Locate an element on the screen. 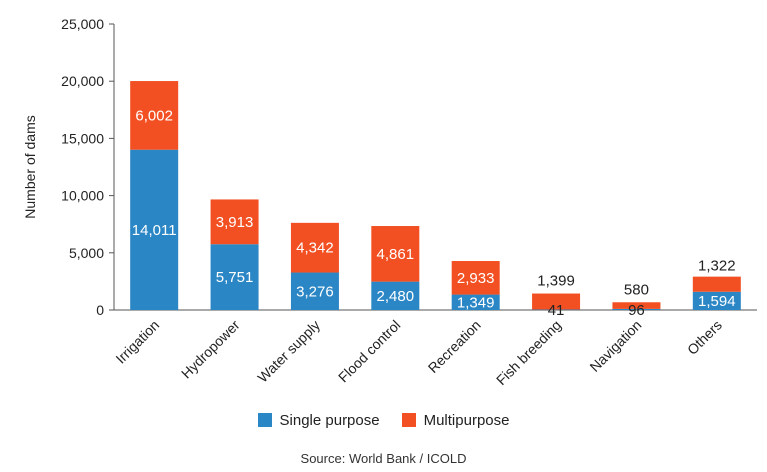 Image resolution: width=767 pixels, height=472 pixels. data-label-single-purpose: 2,480 is located at coordinates (396, 296).